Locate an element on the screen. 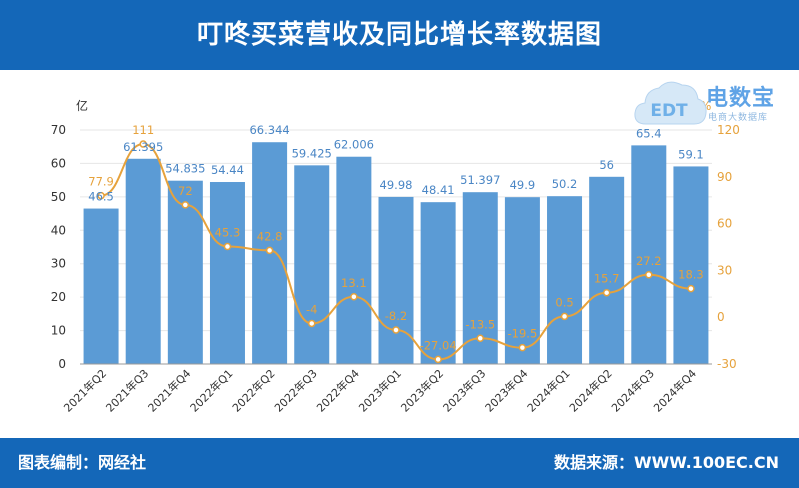 This screenshot has height=488, width=799. category-tick-label: 2022年Q3 is located at coordinates (295, 390).